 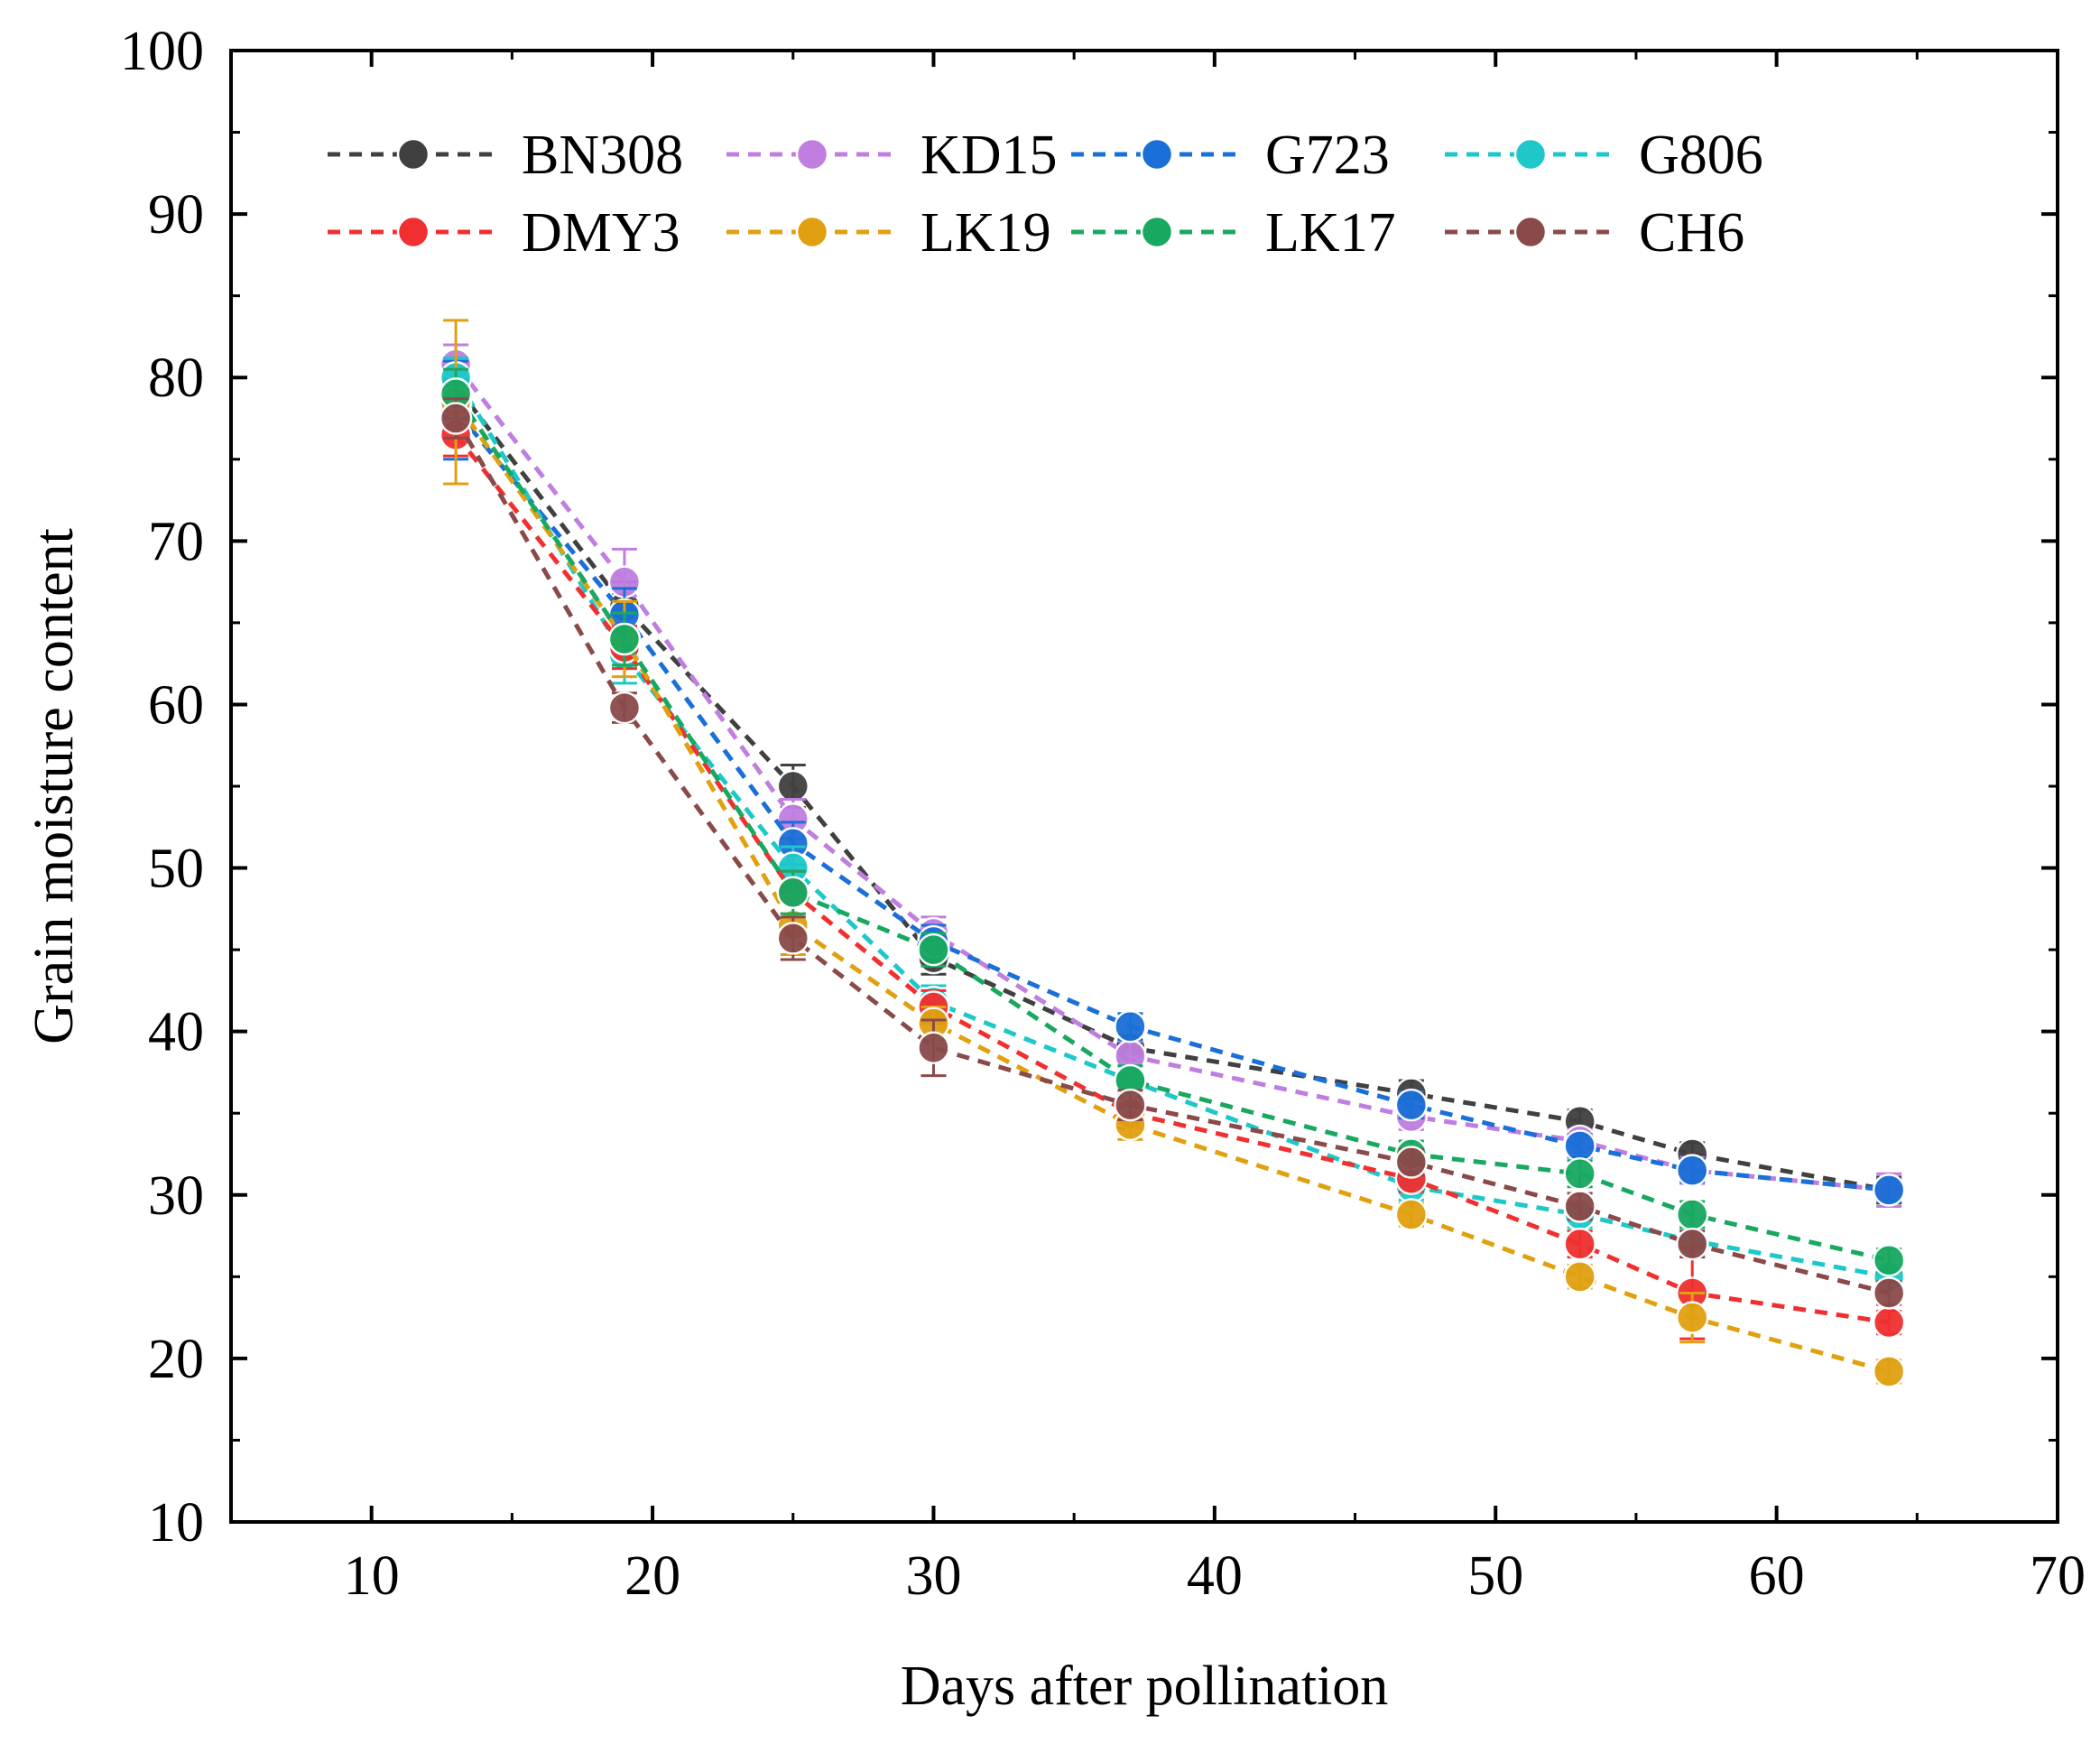 What do you see at coordinates (888, 233) in the screenshot?
I see `legend-item-lk19: LK19` at bounding box center [888, 233].